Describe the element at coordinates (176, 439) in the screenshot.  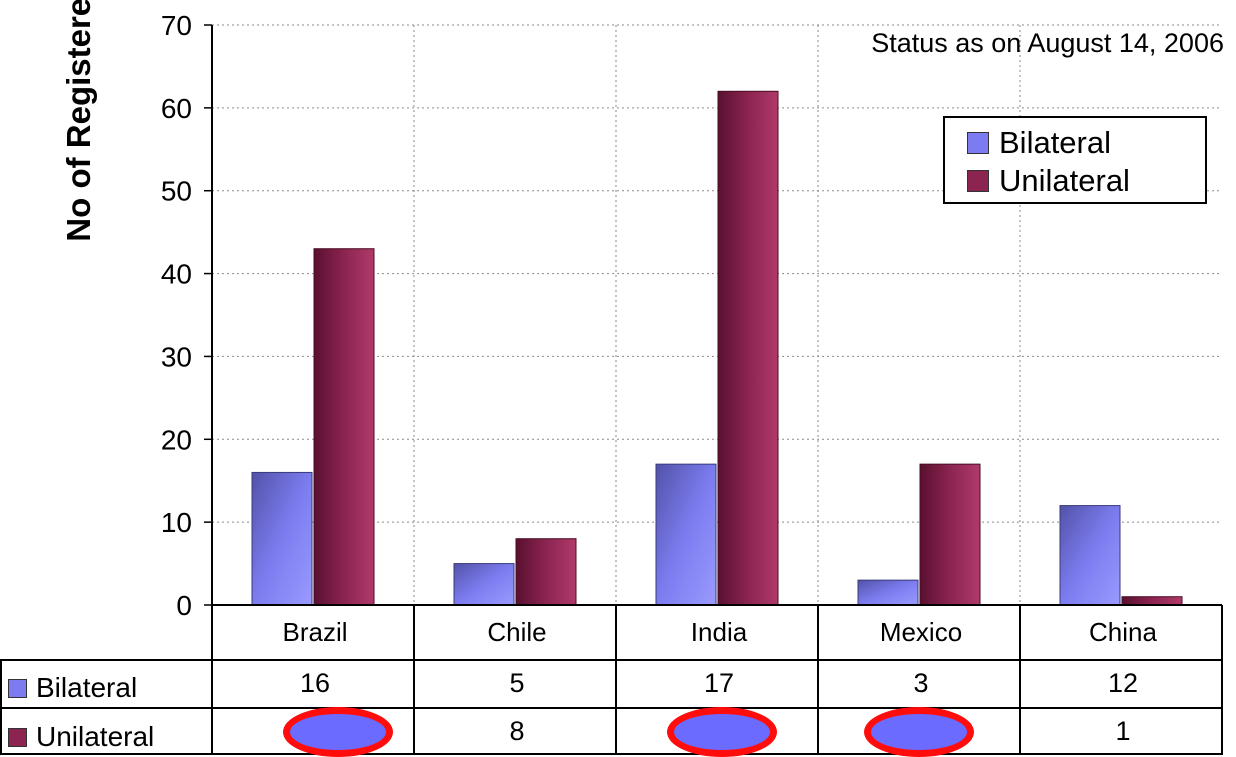
I see `y-tick-label: 20` at that location.